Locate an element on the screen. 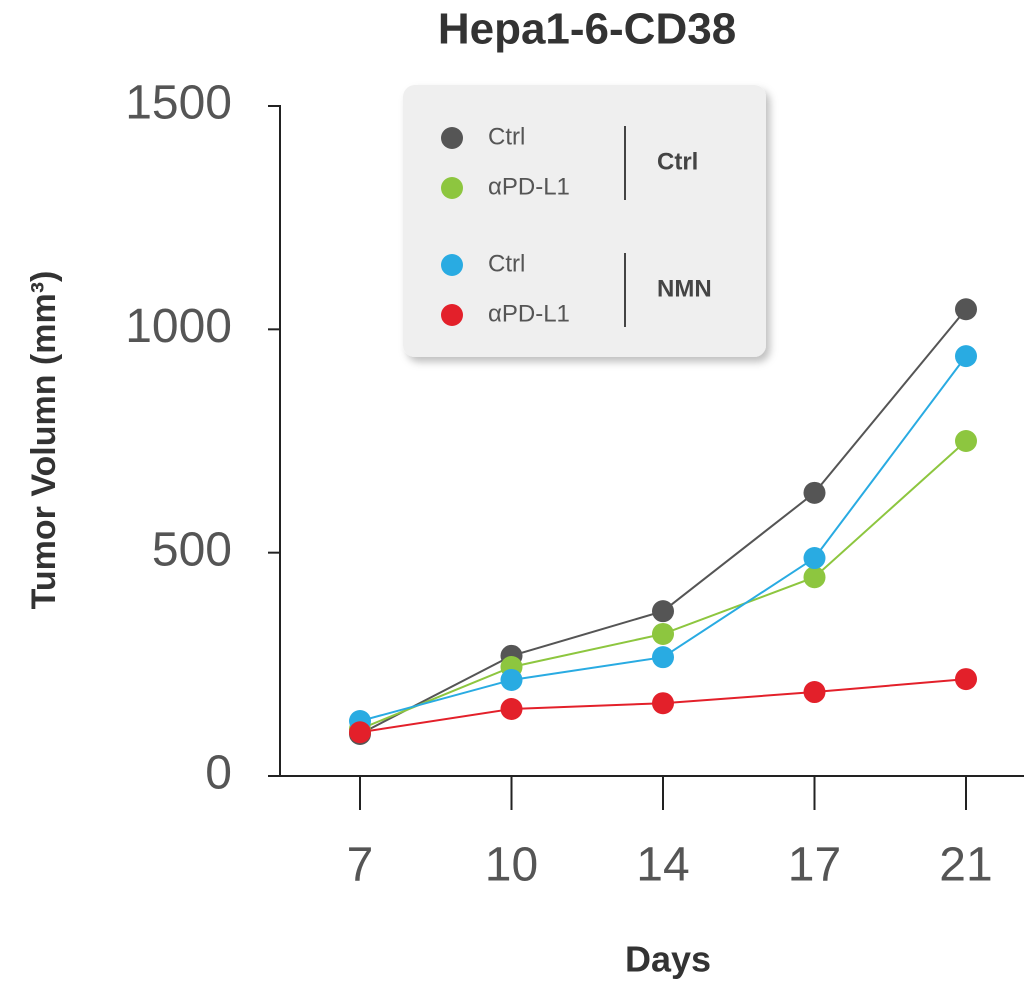 The height and width of the screenshot is (993, 1024). y-tick-label: 1500 is located at coordinates (178, 103).